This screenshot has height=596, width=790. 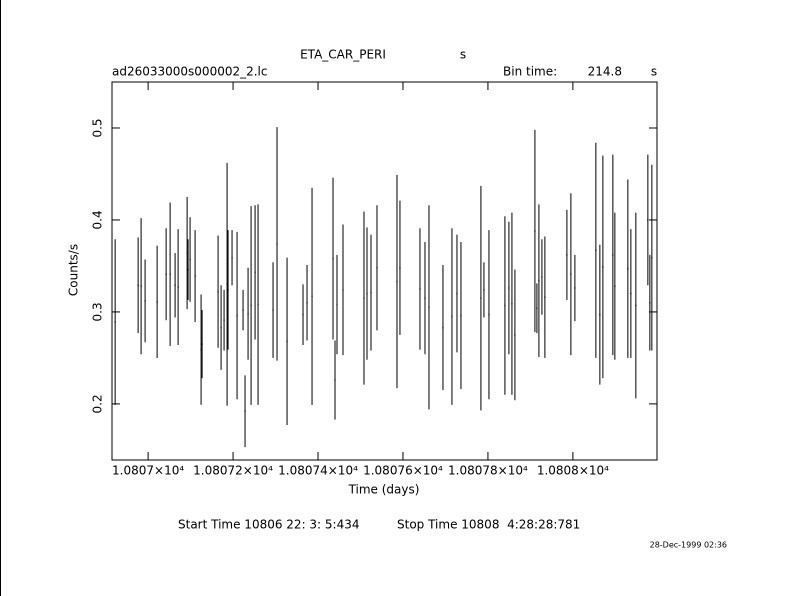 I want to click on x-tick-label: 1.0808×10⁴, so click(x=573, y=471).